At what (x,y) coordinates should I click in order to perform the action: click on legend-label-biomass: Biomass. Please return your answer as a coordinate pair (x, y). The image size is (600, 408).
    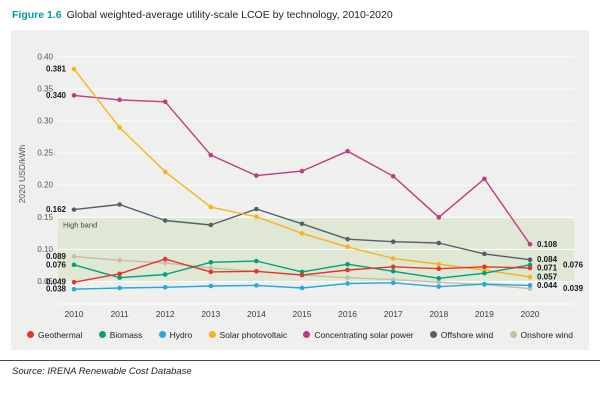
    Looking at the image, I should click on (126, 334).